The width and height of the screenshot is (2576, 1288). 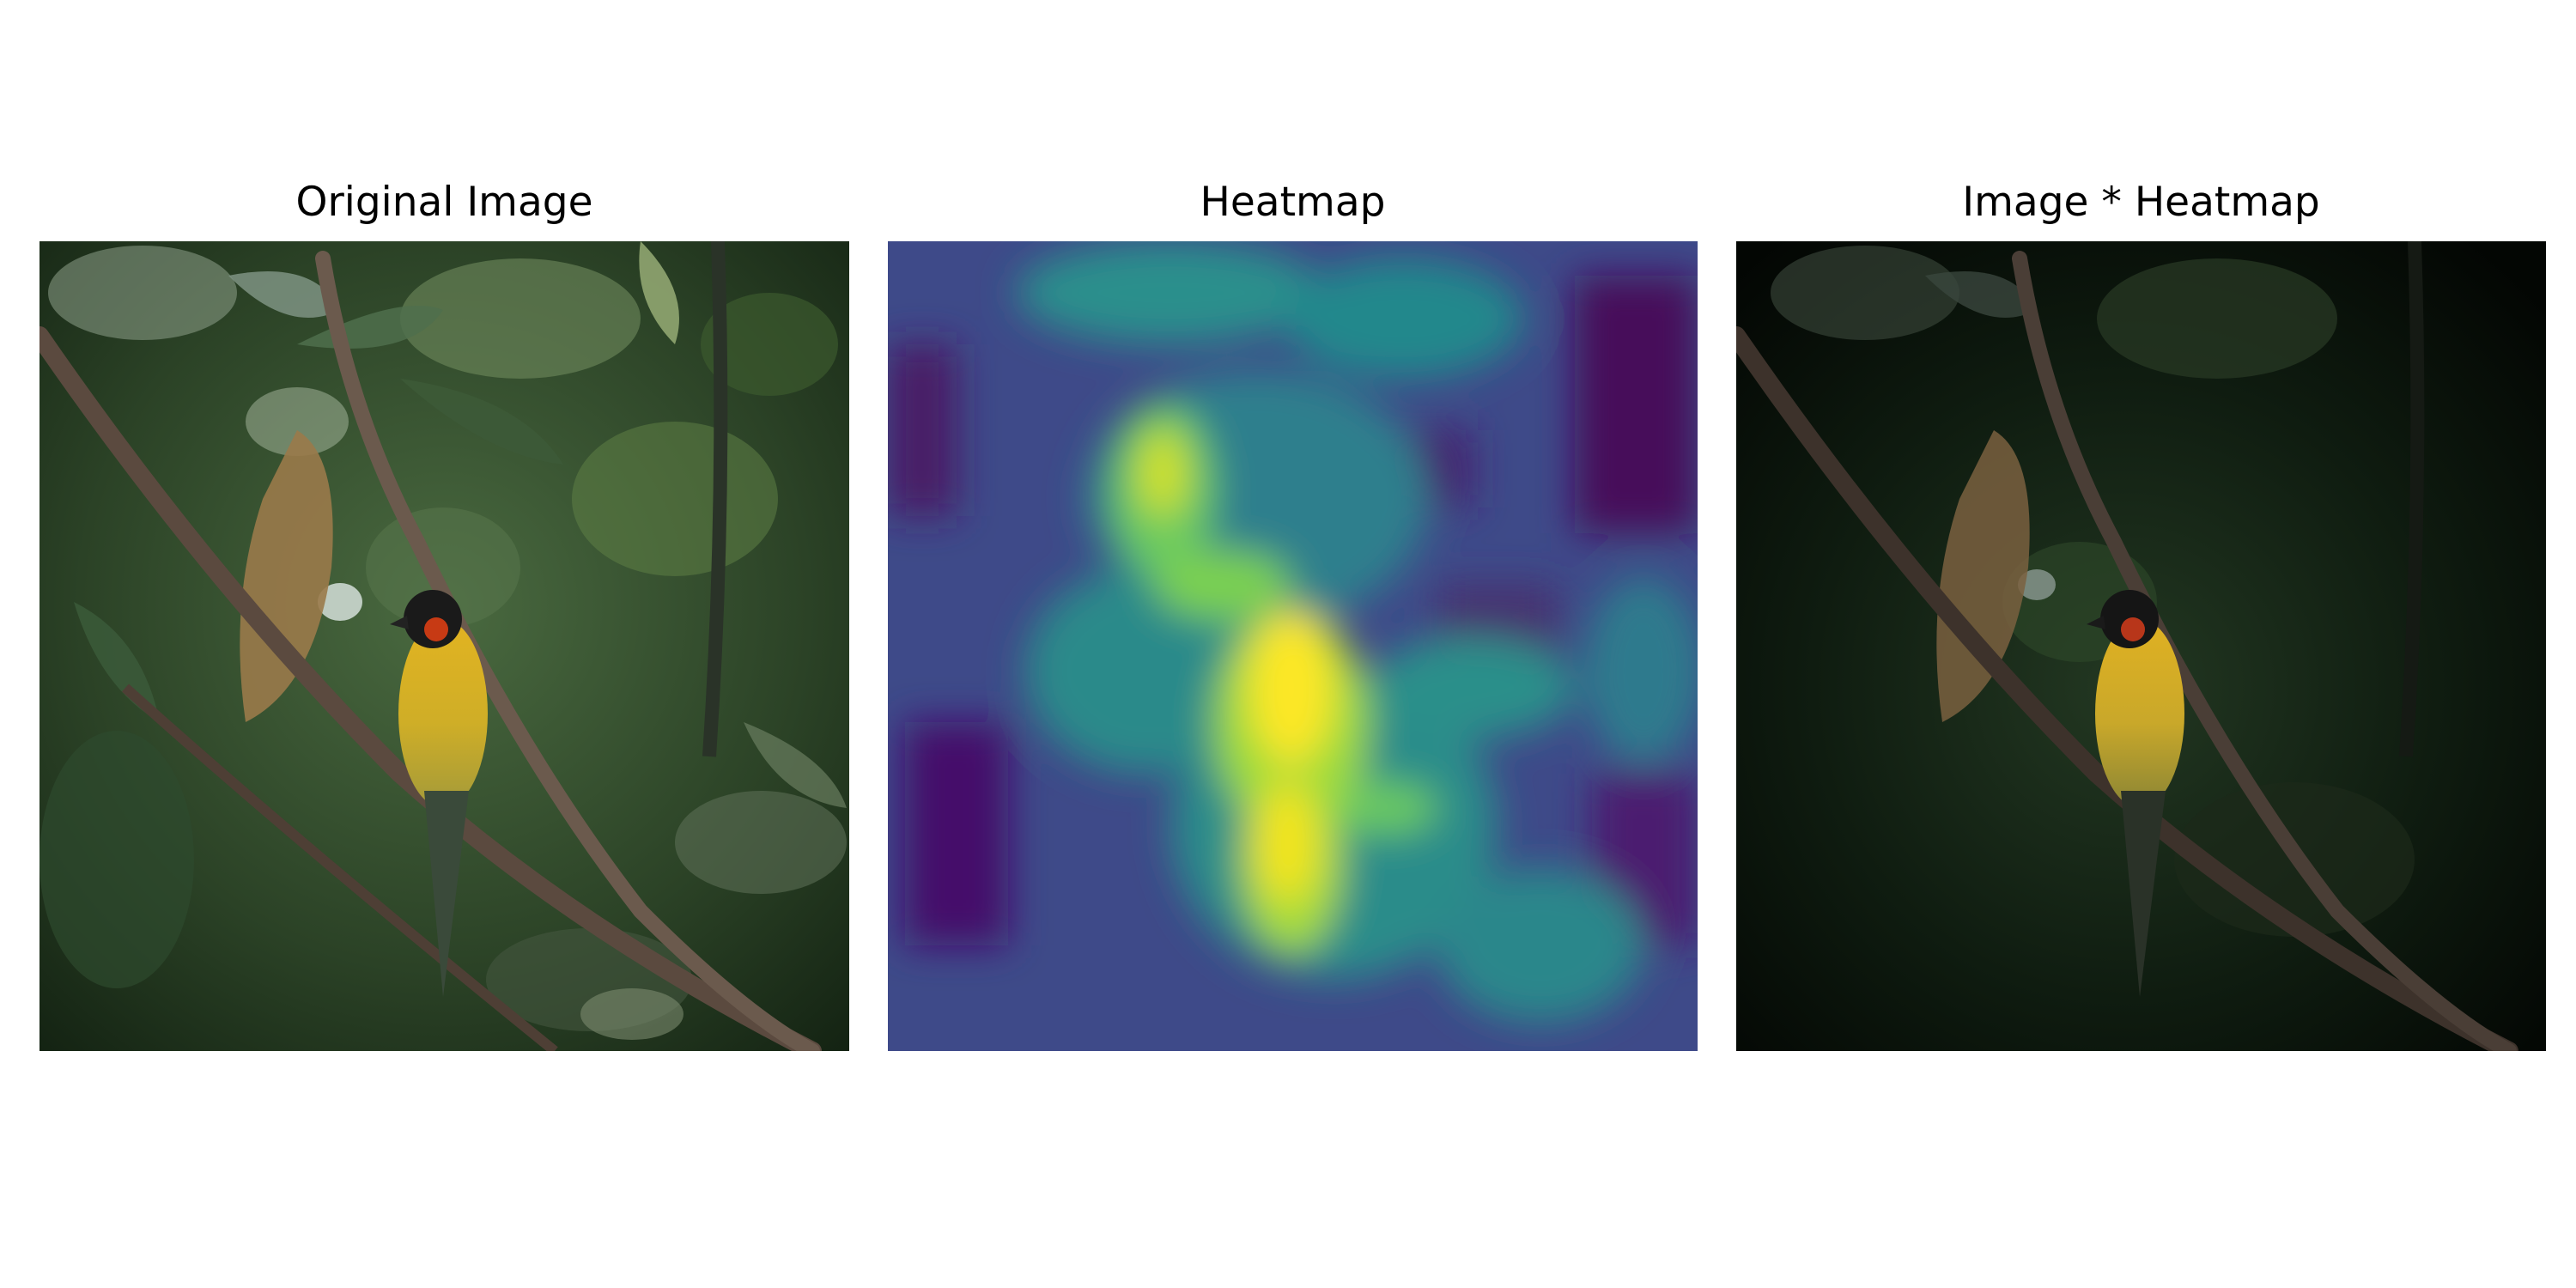 I want to click on image-times-heatmap-title: Image * Heatmap, so click(x=2141, y=202).